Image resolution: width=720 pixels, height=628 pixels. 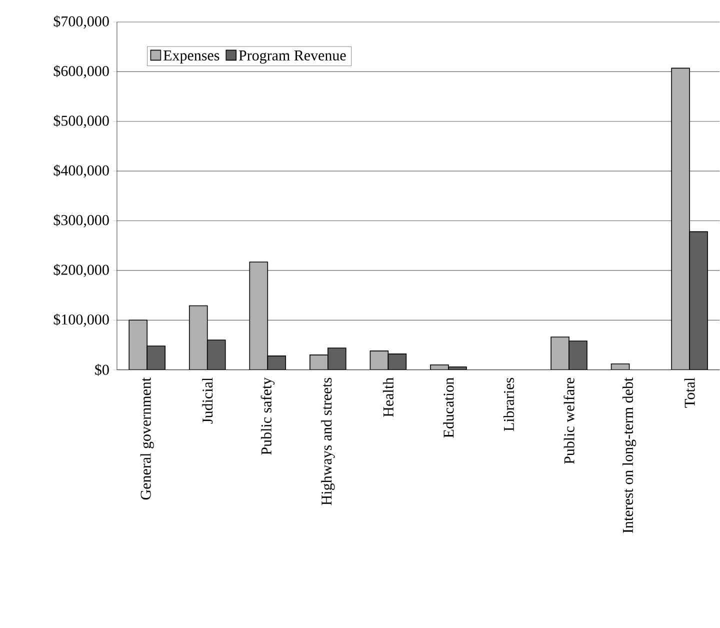 What do you see at coordinates (81, 22) in the screenshot?
I see `y-tick-label: $700,000` at bounding box center [81, 22].